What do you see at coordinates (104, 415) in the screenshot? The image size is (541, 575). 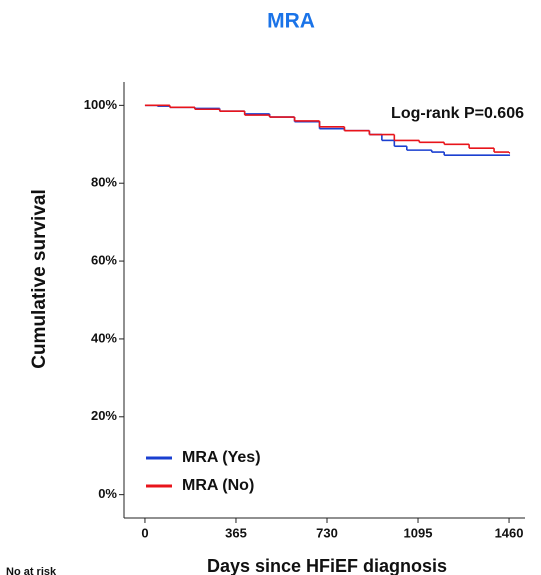 I see `y-tick-label: 20%` at bounding box center [104, 415].